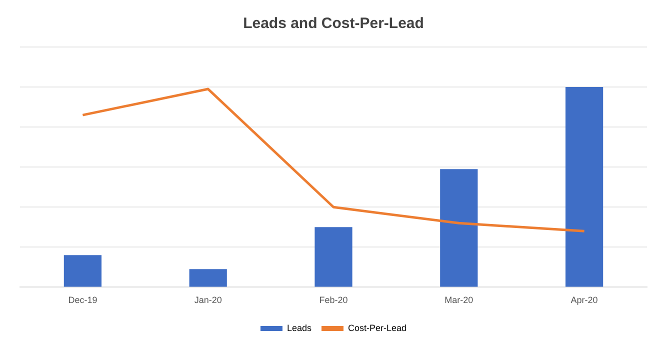  What do you see at coordinates (333, 300) in the screenshot?
I see `x-tick-label: Feb-20` at bounding box center [333, 300].